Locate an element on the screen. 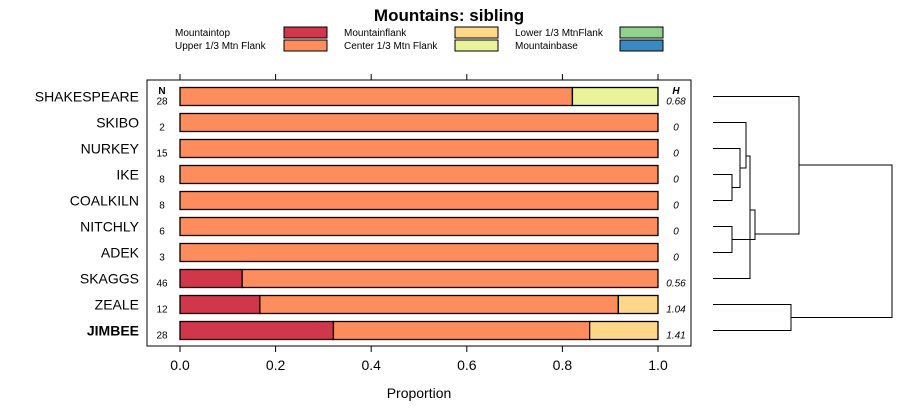 The image size is (900, 420). legend-swatch-mountainflank is located at coordinates (476, 32).